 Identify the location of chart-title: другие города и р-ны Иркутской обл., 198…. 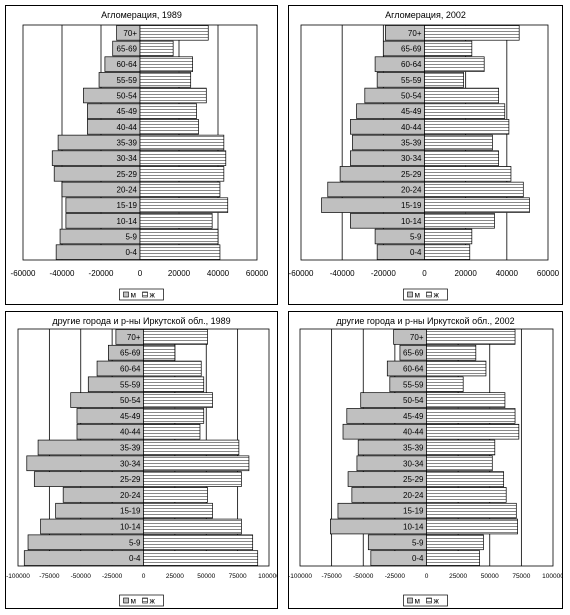
(141, 321).